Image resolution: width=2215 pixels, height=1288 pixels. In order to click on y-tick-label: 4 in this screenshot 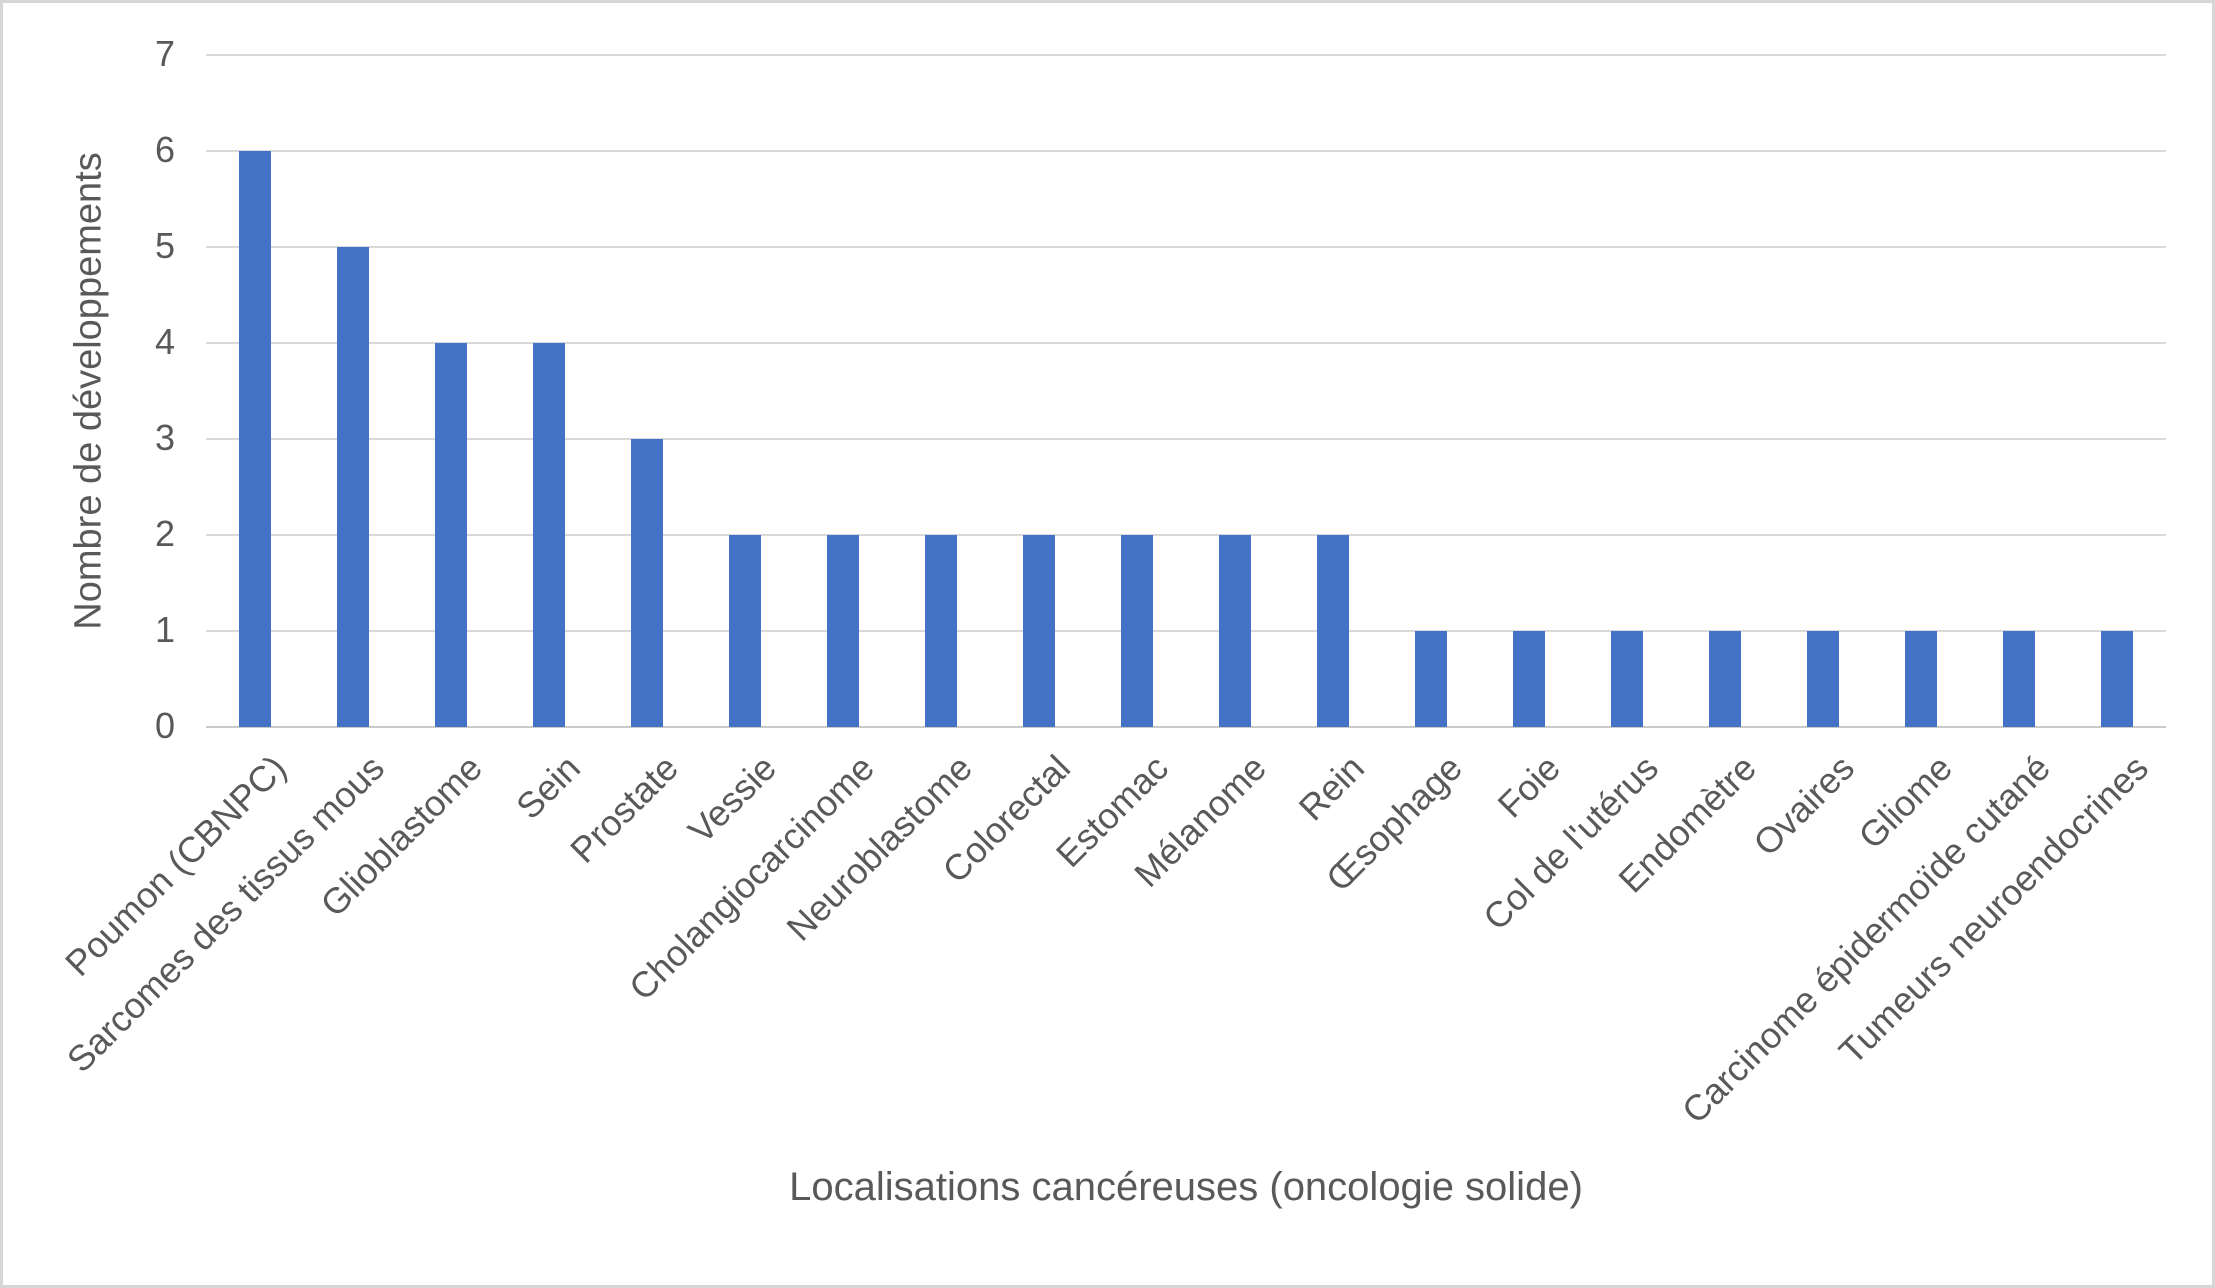, I will do `click(164, 342)`.